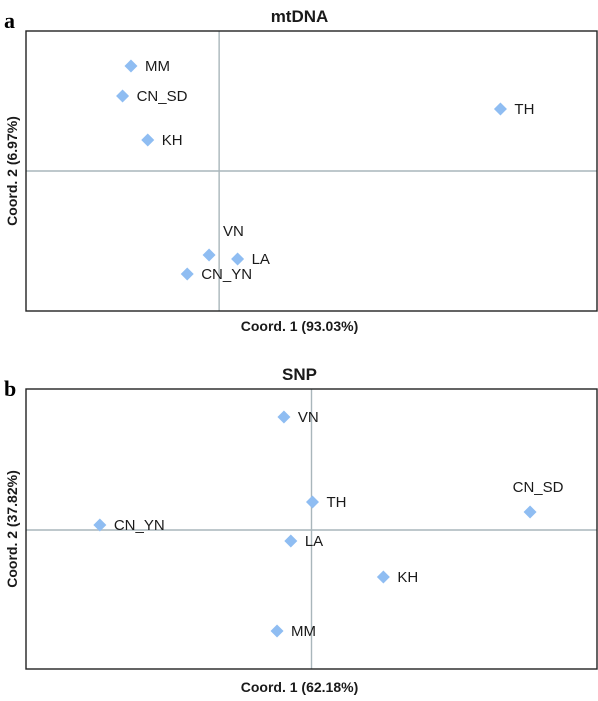  What do you see at coordinates (9, 20) in the screenshot?
I see `panel-letter: a` at bounding box center [9, 20].